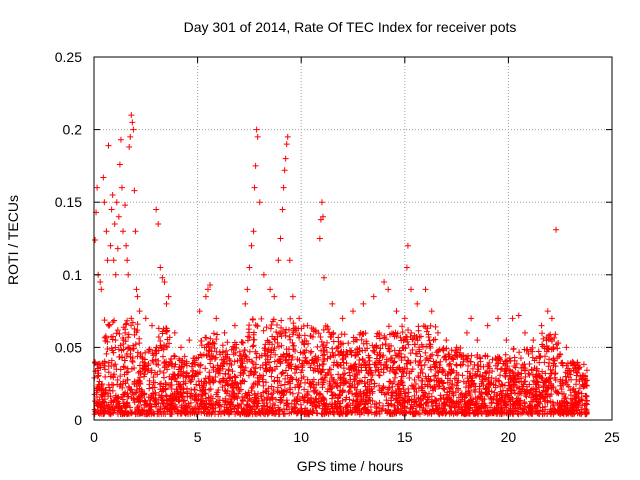 This screenshot has height=480, width=640. I want to click on x-tick-label: 10, so click(301, 437).